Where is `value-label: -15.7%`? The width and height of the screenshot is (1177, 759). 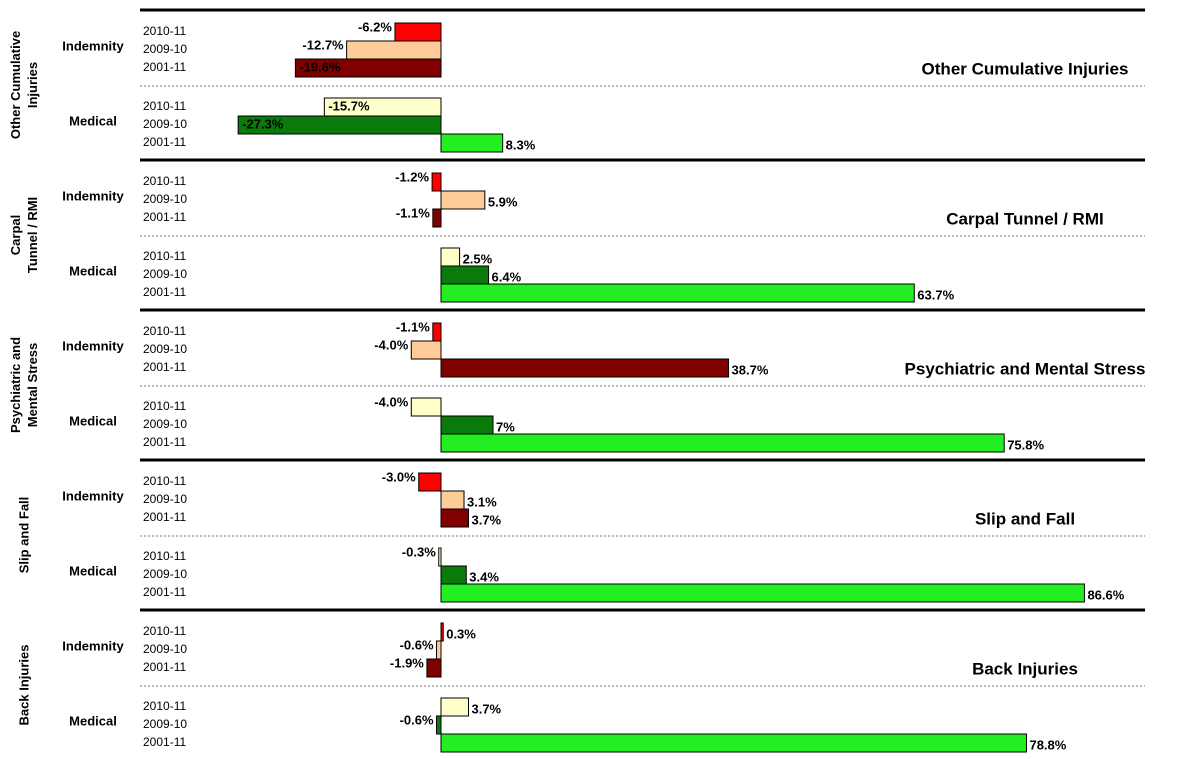 value-label: -15.7% is located at coordinates (349, 105).